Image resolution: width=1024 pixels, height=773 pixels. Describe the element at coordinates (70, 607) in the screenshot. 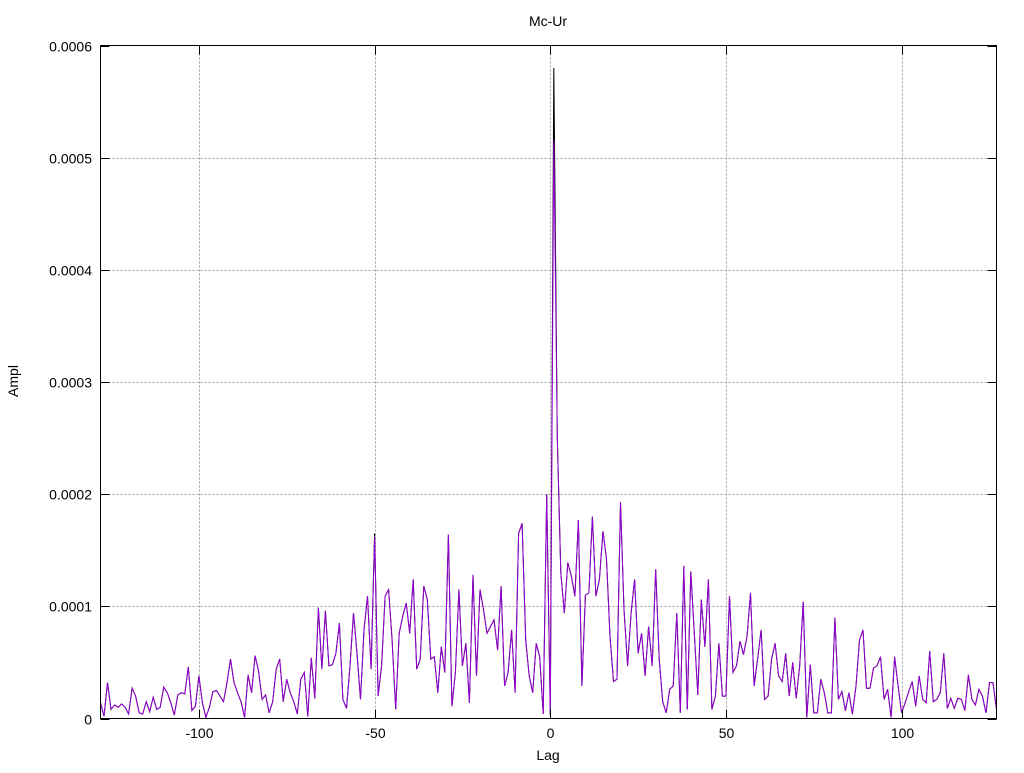

I see `y-tick-label: 0.0001` at that location.